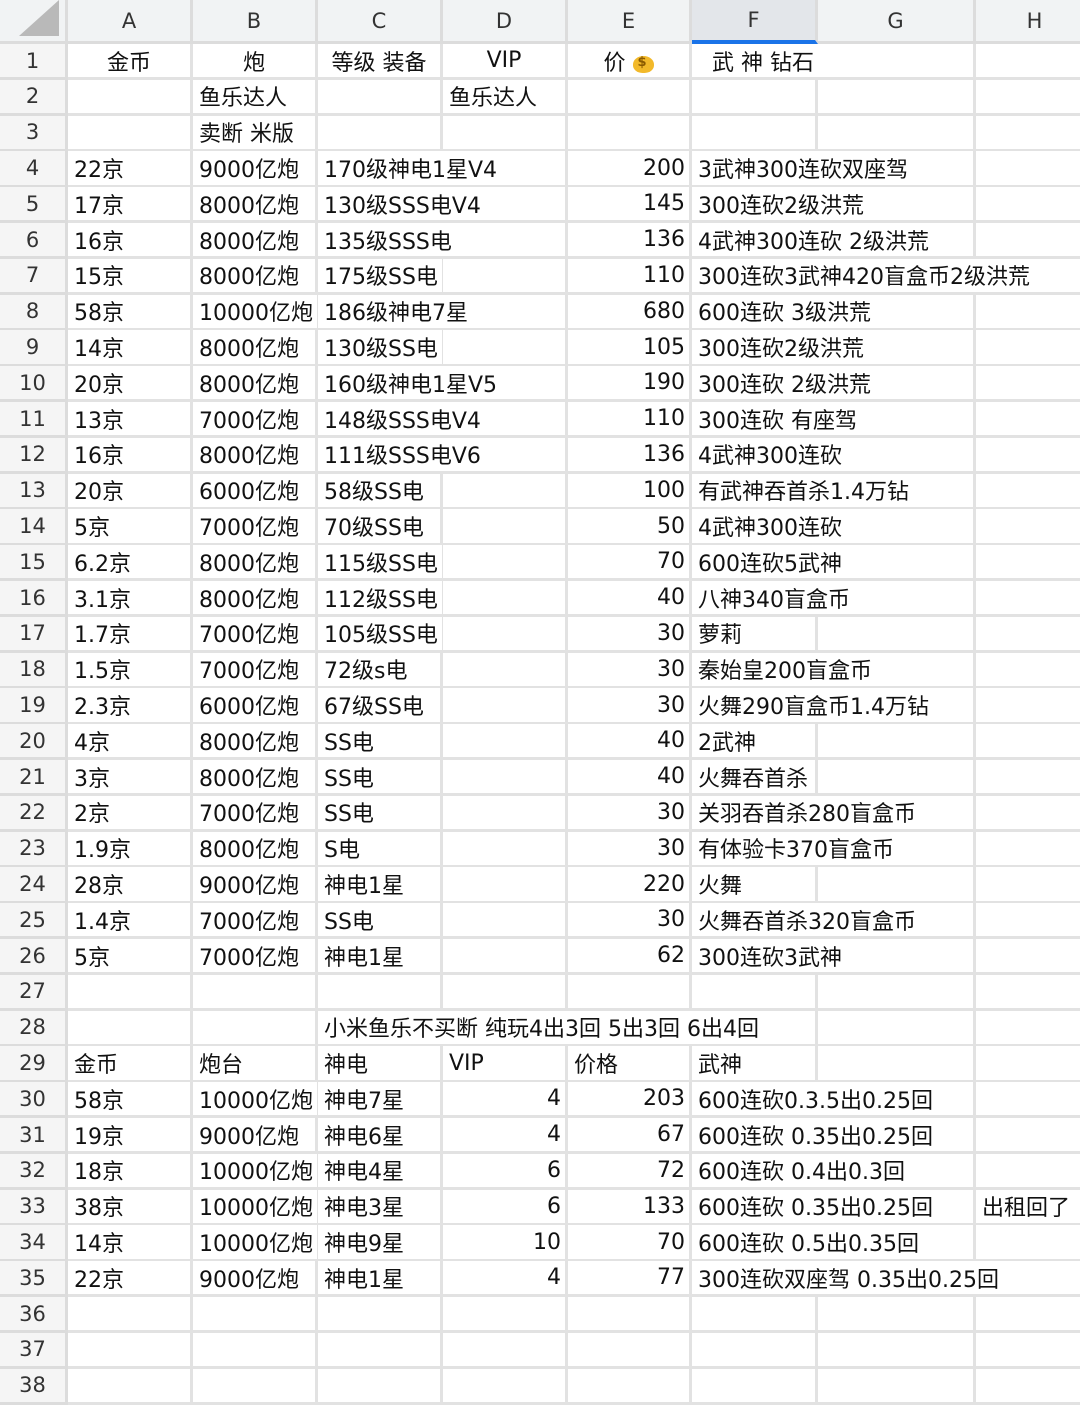 The width and height of the screenshot is (1080, 1405). Describe the element at coordinates (1028, 670) in the screenshot. I see `cell-h18` at that location.